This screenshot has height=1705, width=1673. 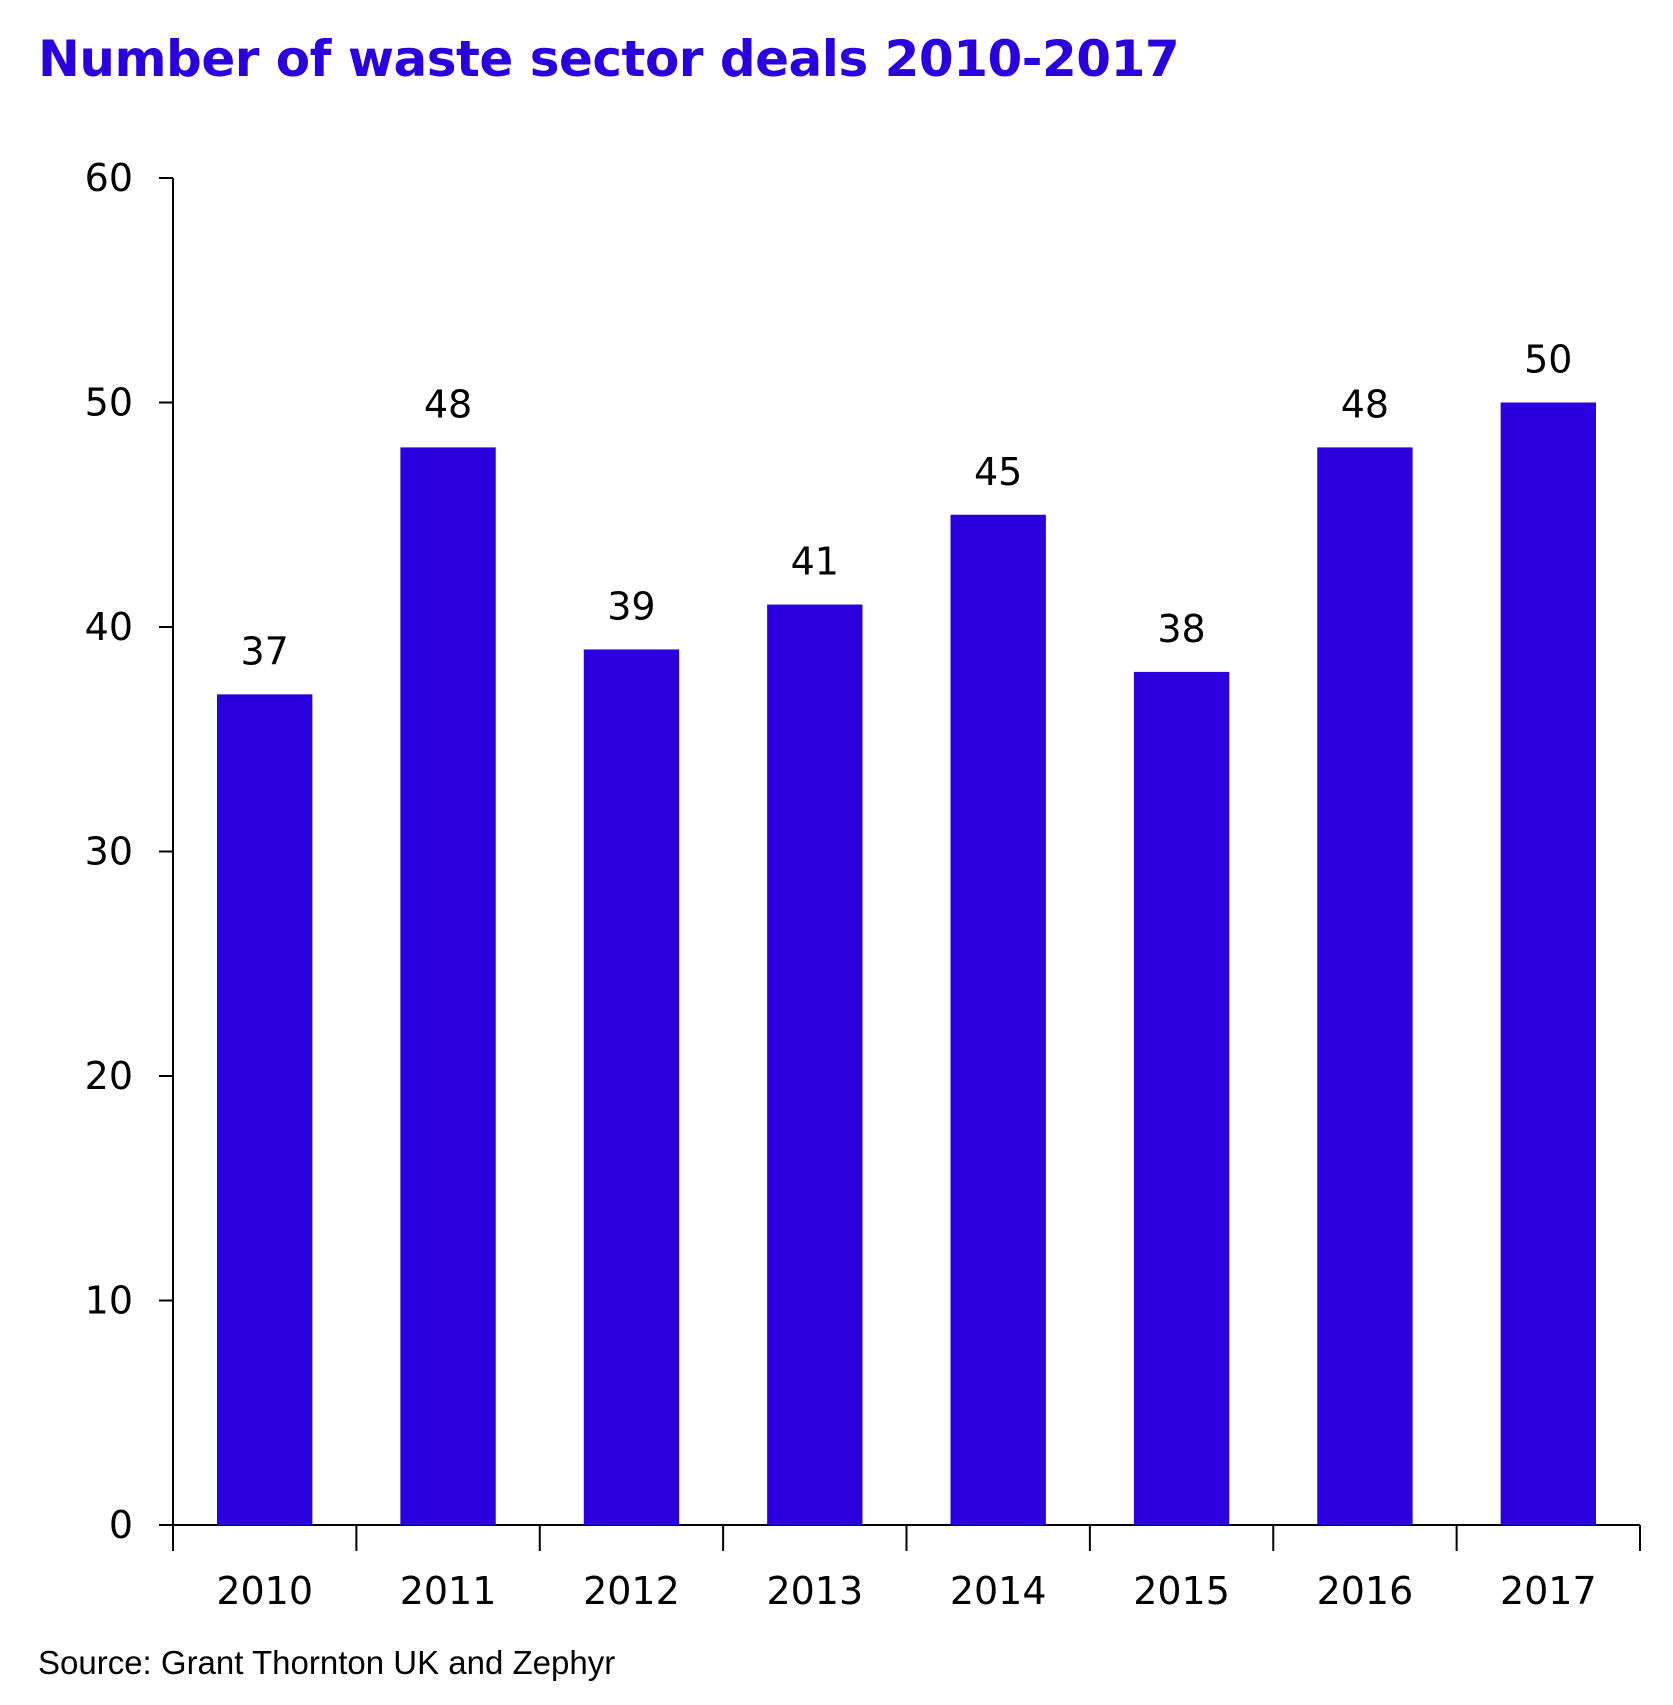 What do you see at coordinates (327, 1662) in the screenshot?
I see `source-note: Source: Grant Thornton UK and Zephyr` at bounding box center [327, 1662].